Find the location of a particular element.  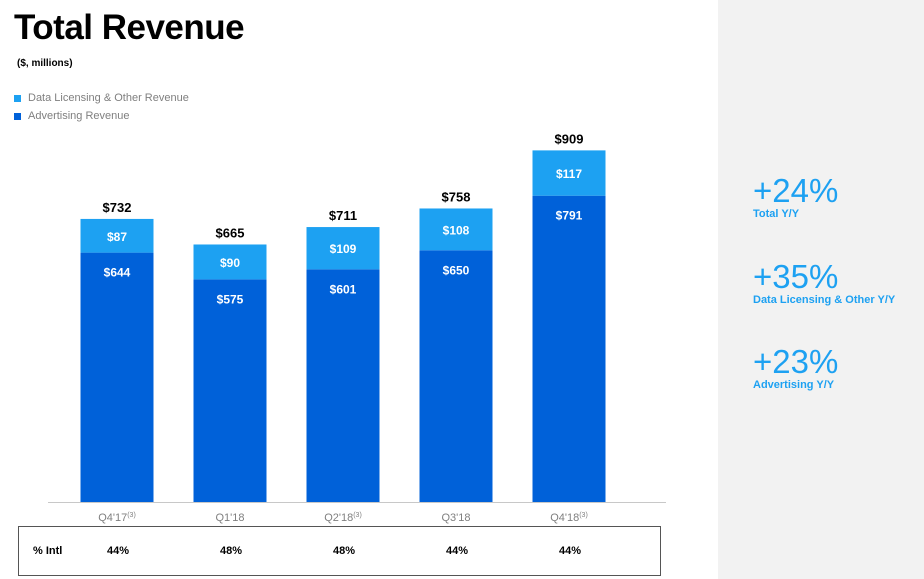

label-total-q4-18: $909 is located at coordinates (569, 138).